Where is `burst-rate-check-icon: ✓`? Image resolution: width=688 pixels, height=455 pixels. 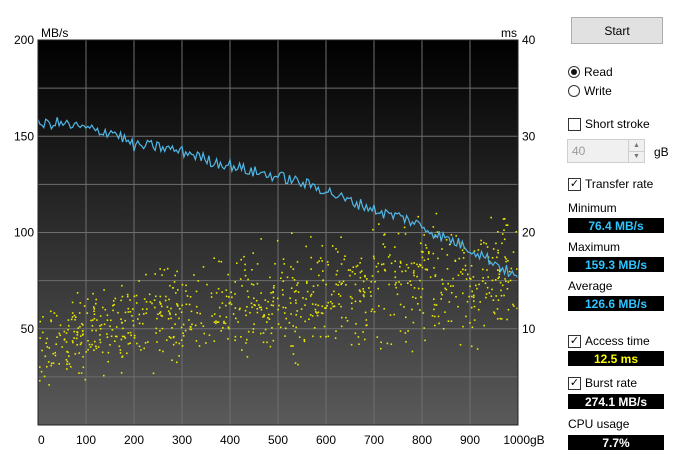 burst-rate-check-icon: ✓ is located at coordinates (574, 383).